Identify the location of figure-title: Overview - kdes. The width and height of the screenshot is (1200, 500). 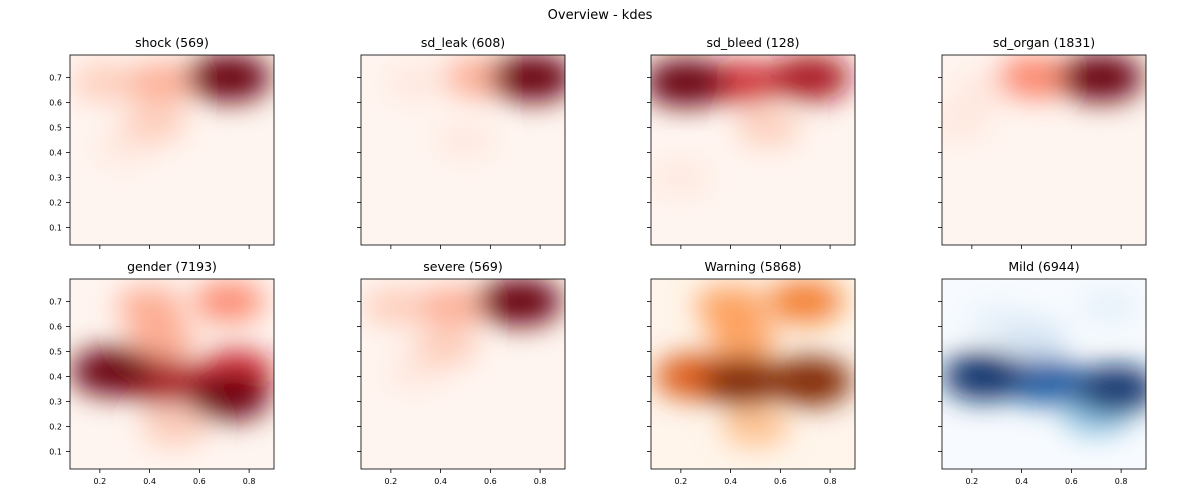
(600, 15).